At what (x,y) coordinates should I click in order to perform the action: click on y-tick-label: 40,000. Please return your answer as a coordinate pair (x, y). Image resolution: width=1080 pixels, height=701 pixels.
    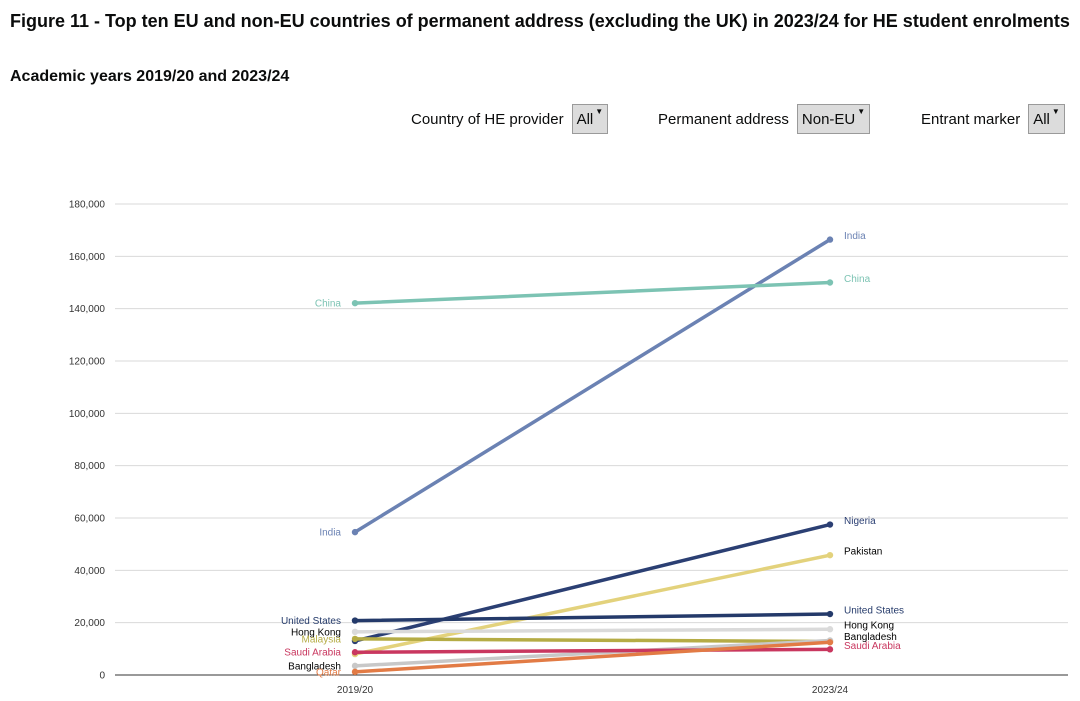
    Looking at the image, I should click on (89, 571).